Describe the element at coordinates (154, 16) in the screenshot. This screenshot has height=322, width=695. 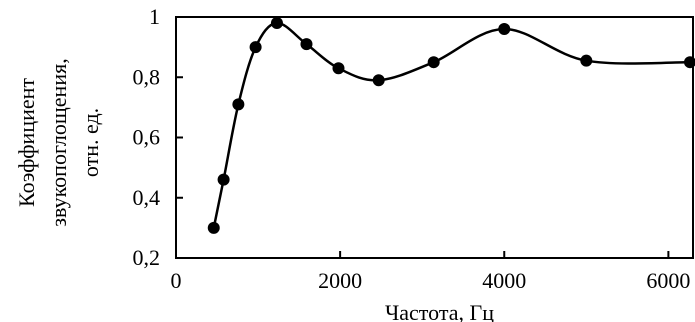
I see `y-tick-label: 1` at that location.